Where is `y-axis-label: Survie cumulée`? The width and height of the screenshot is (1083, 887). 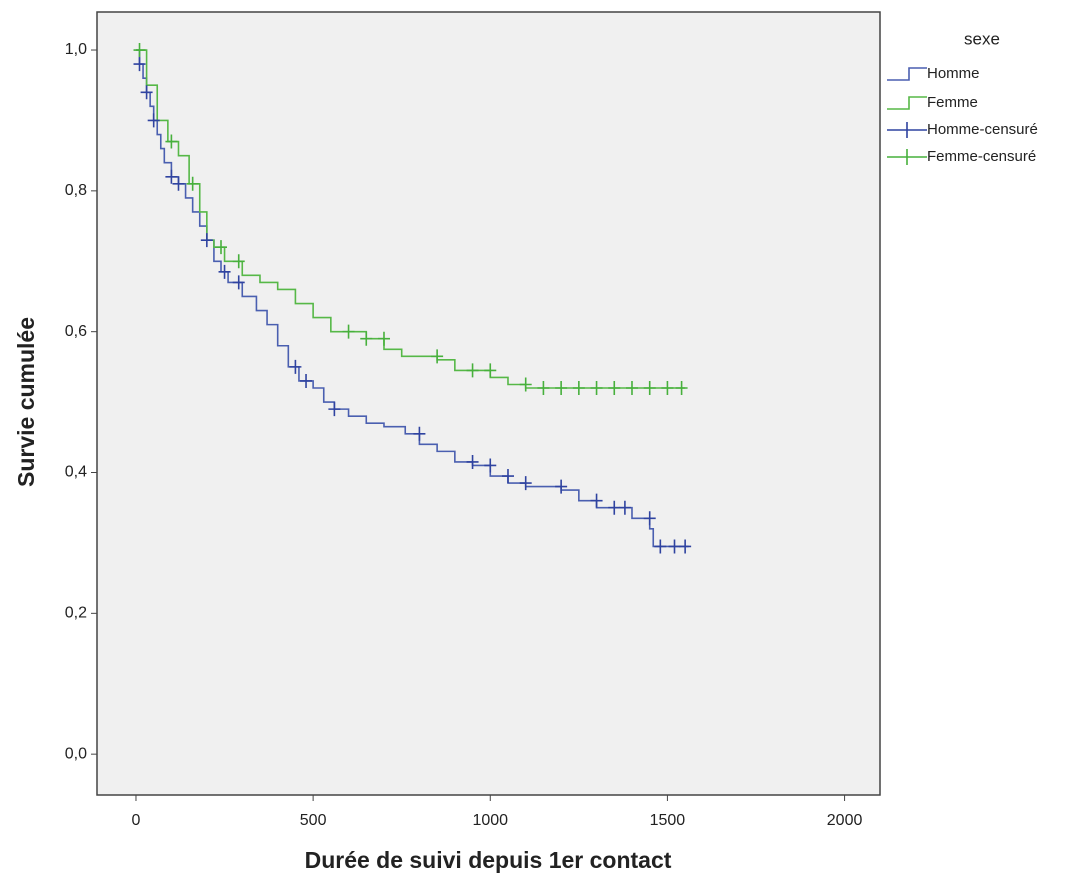 y-axis-label: Survie cumulée is located at coordinates (26, 402).